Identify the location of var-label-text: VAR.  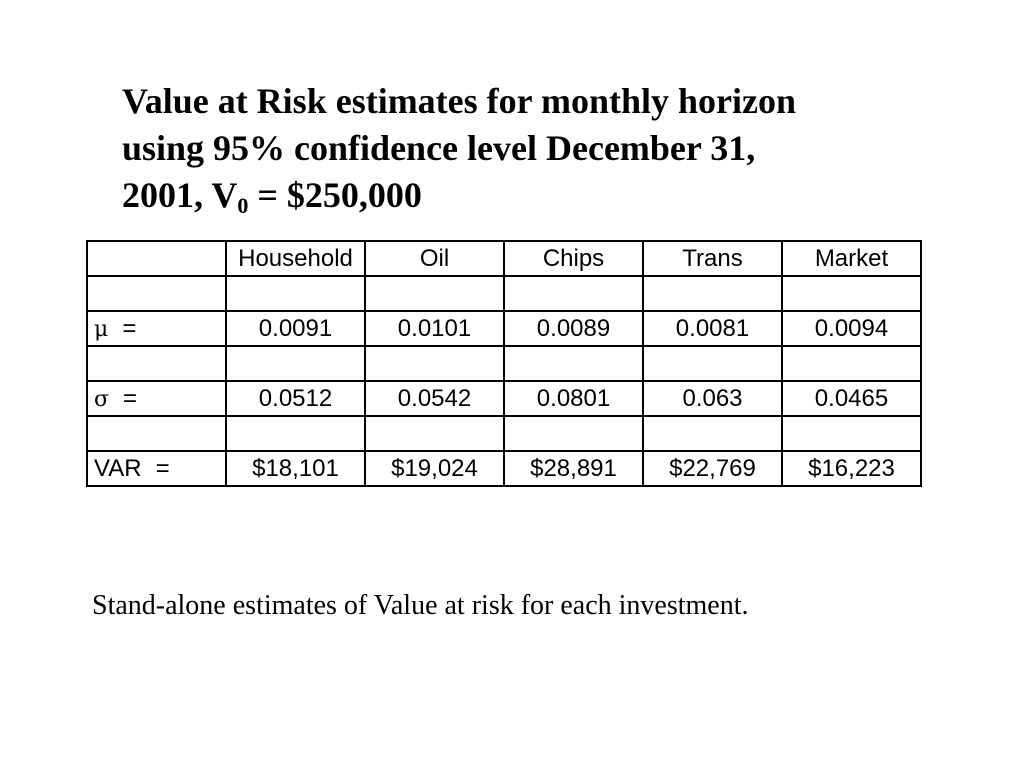
(118, 468).